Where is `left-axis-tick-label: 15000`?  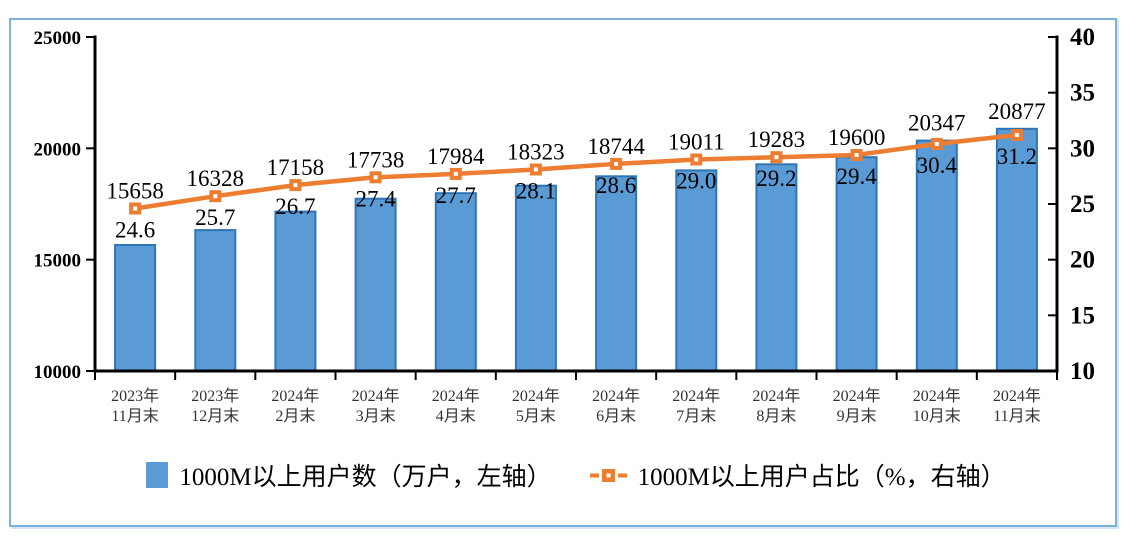
left-axis-tick-label: 15000 is located at coordinates (58, 261).